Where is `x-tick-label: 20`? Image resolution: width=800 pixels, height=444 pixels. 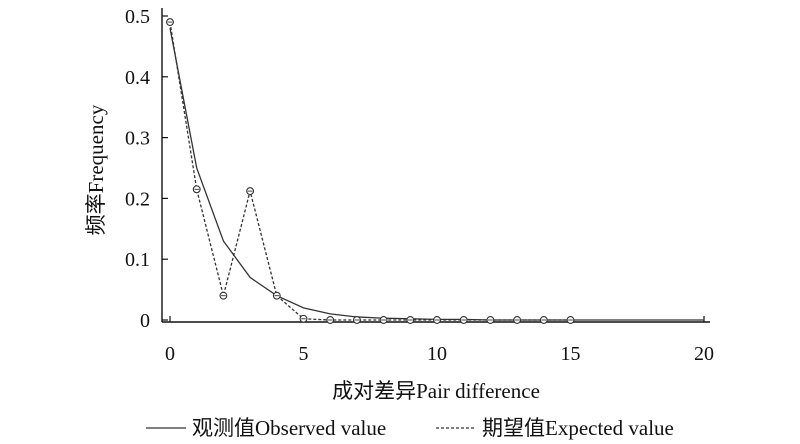 x-tick-label: 20 is located at coordinates (704, 354).